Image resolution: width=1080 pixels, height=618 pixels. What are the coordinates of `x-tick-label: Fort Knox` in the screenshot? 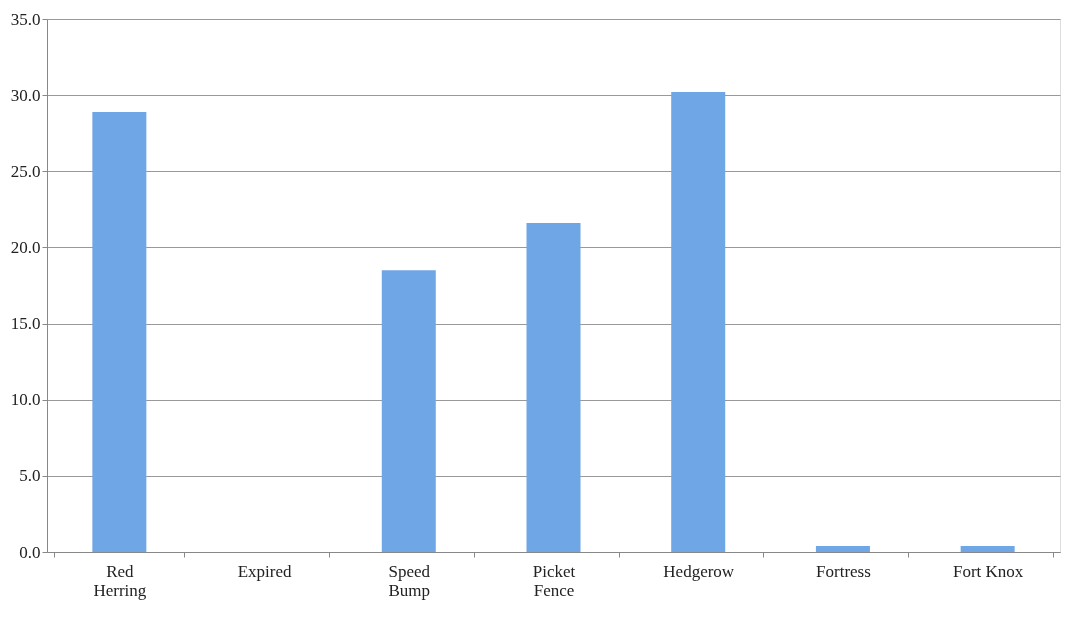 It's located at (988, 571).